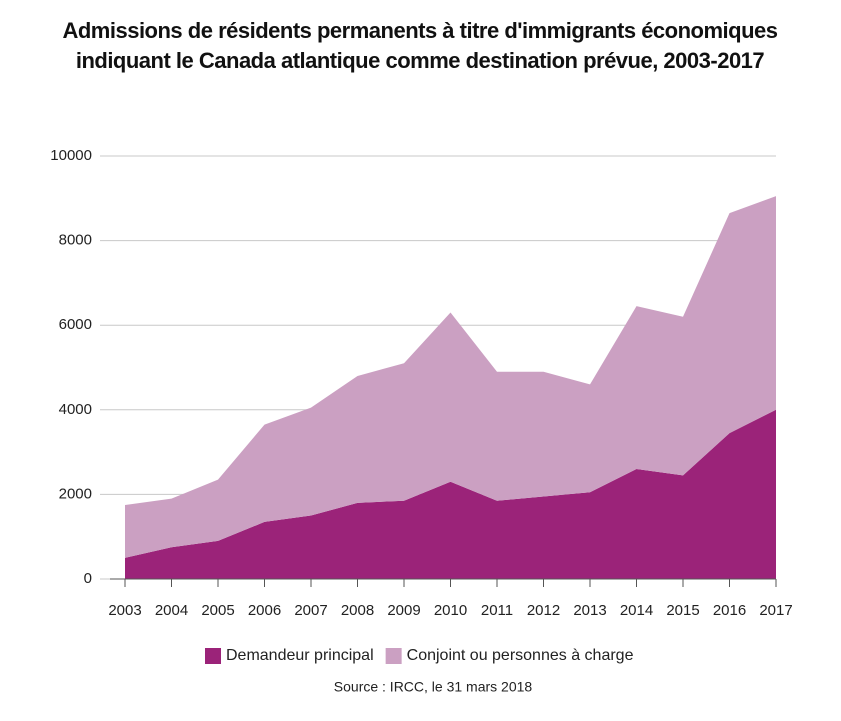 The height and width of the screenshot is (721, 841). I want to click on x-tick-label: 2006, so click(264, 610).